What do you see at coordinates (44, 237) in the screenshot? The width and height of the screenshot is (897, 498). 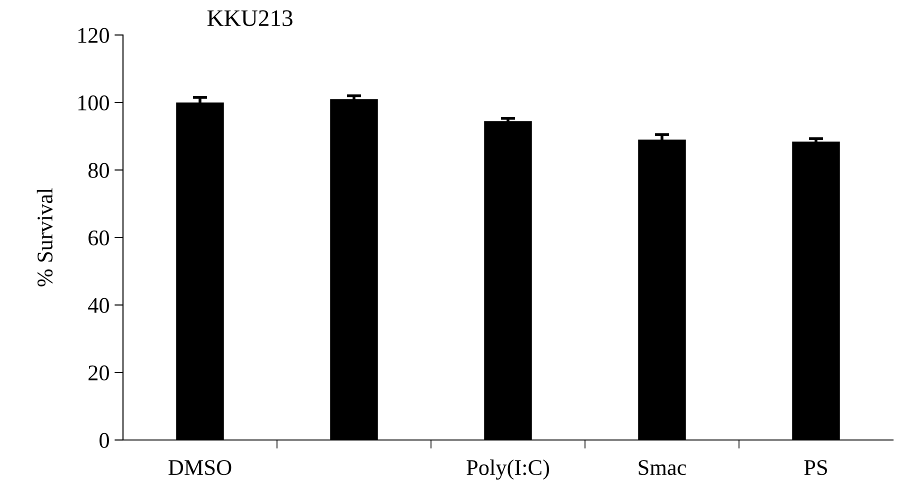 I see `y-axis-title: % Survival` at bounding box center [44, 237].